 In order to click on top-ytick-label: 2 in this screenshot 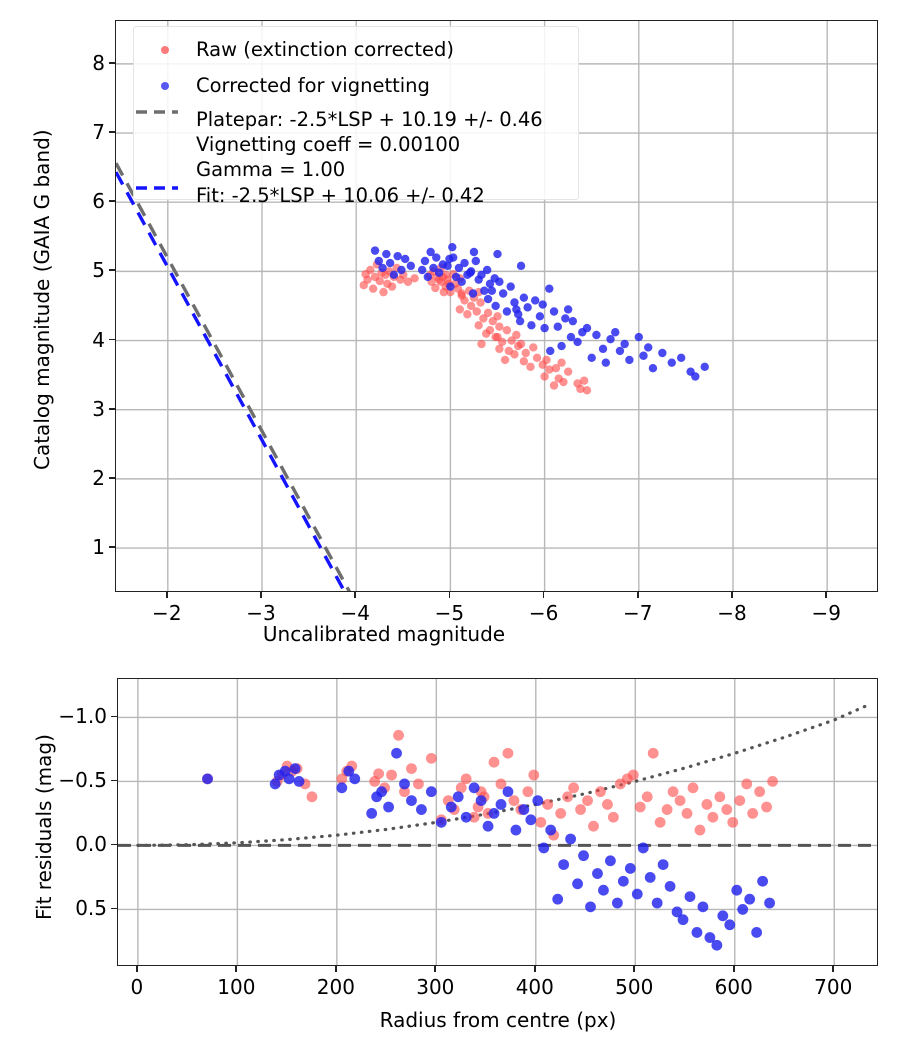, I will do `click(98, 477)`.